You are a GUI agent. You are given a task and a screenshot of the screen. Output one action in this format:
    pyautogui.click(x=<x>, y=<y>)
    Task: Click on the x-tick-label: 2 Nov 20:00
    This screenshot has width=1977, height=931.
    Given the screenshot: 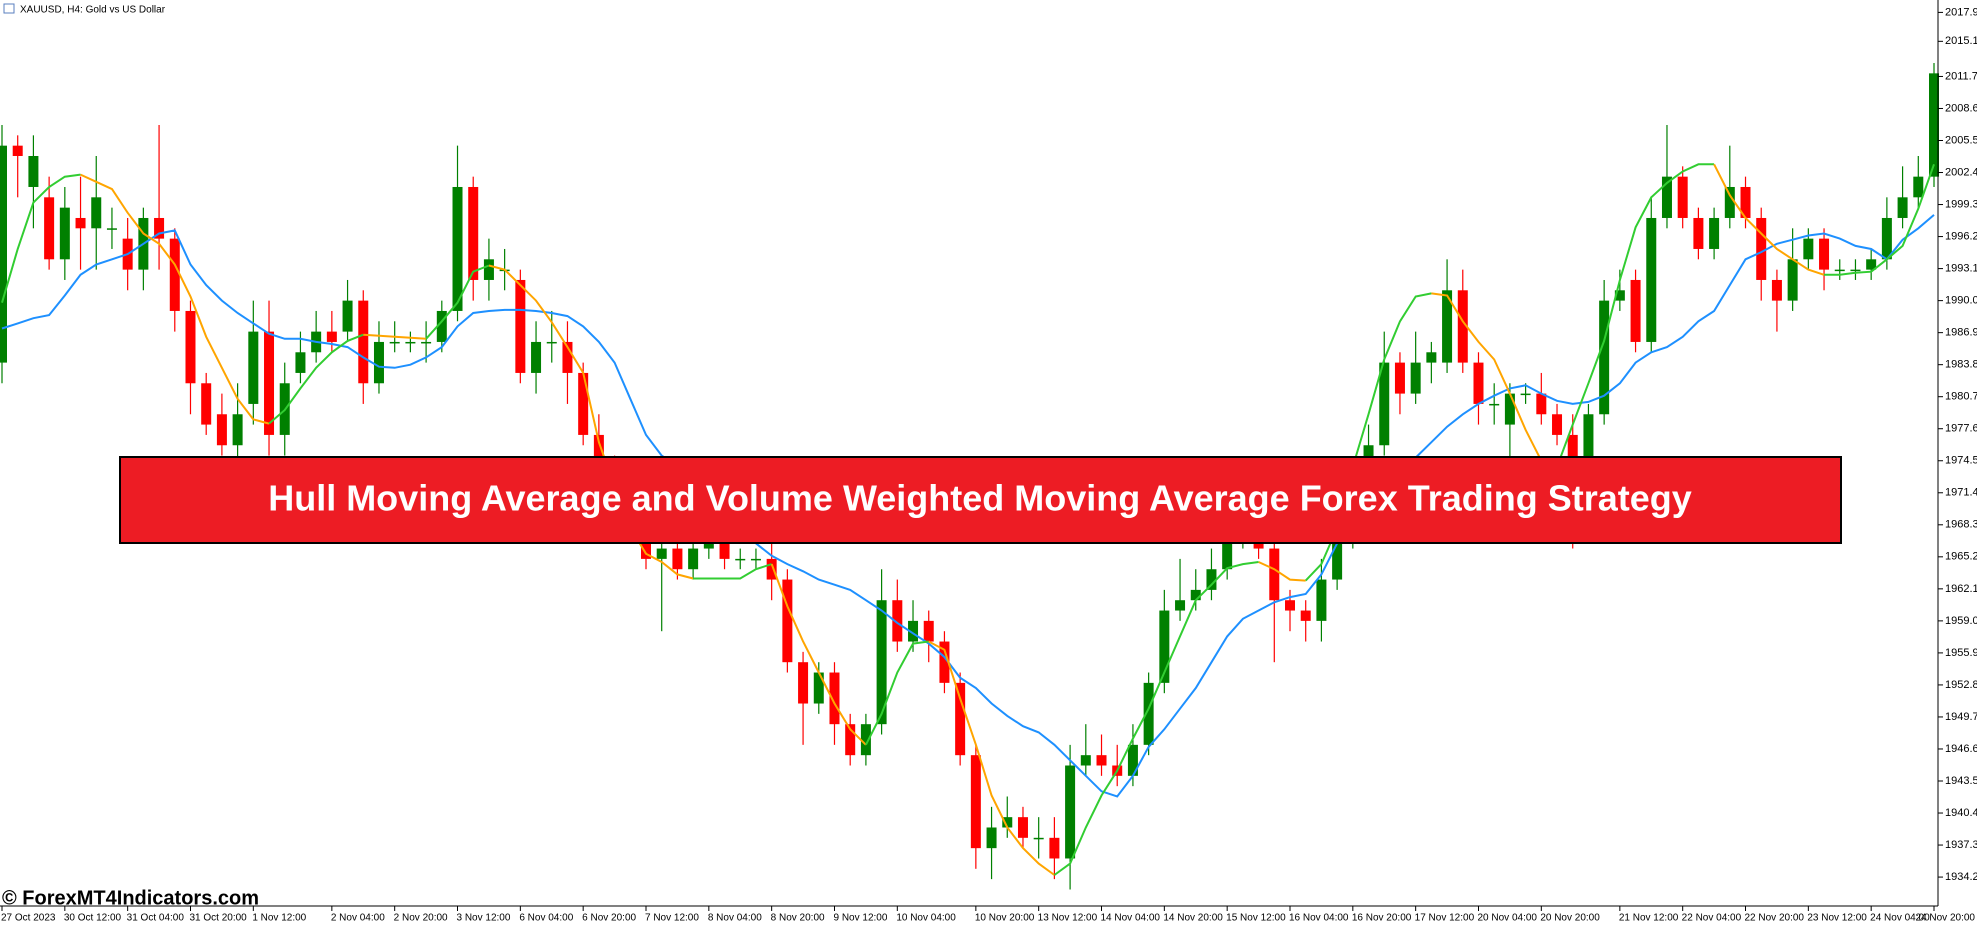 What is the action you would take?
    pyautogui.click(x=421, y=918)
    